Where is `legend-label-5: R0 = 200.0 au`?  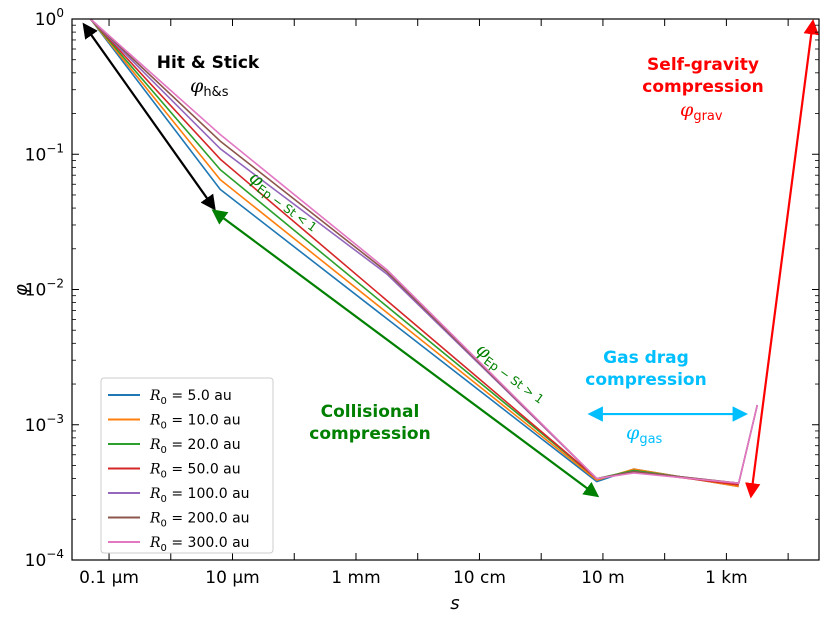
legend-label-5: R0 = 200.0 au is located at coordinates (199, 520).